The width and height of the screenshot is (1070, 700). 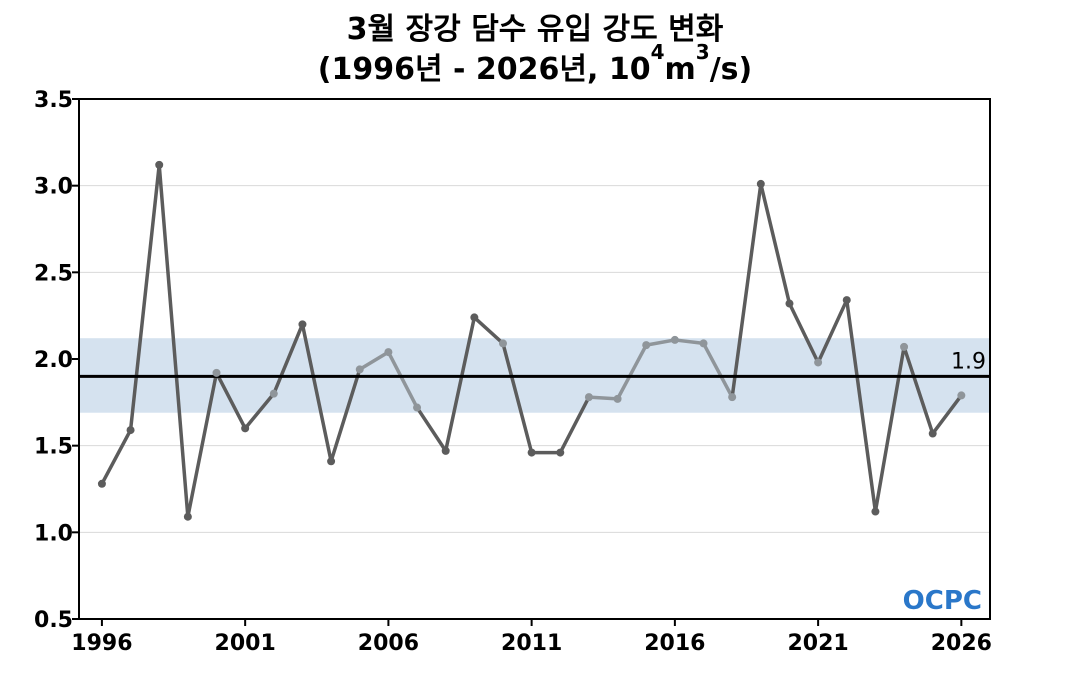 I want to click on mean-label: 1.9, so click(x=968, y=361).